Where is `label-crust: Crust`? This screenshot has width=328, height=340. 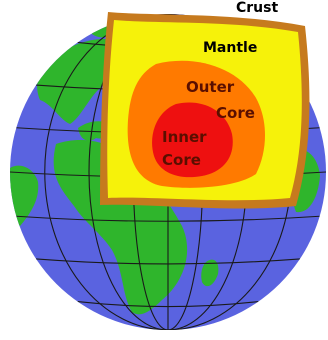
label-crust: Crust is located at coordinates (257, 8).